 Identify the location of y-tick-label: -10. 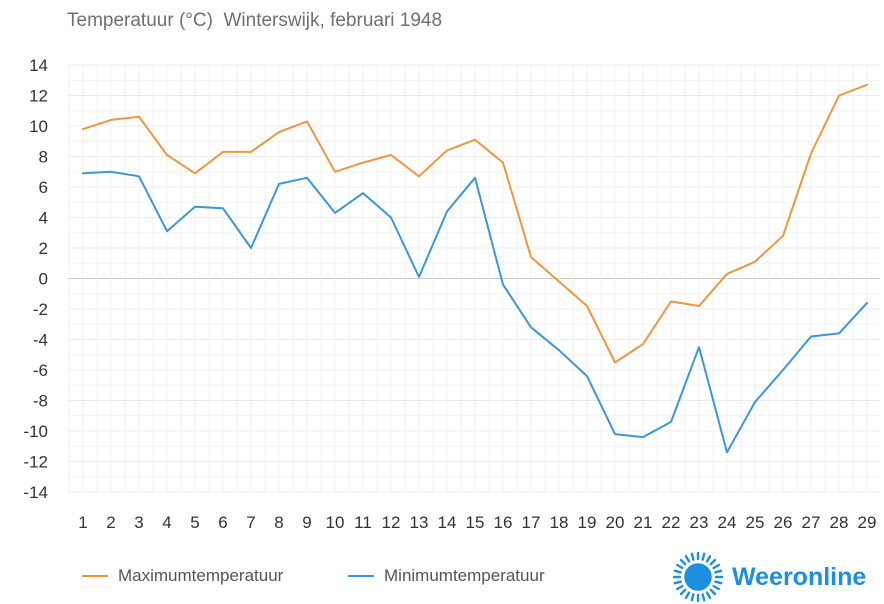
(35, 431).